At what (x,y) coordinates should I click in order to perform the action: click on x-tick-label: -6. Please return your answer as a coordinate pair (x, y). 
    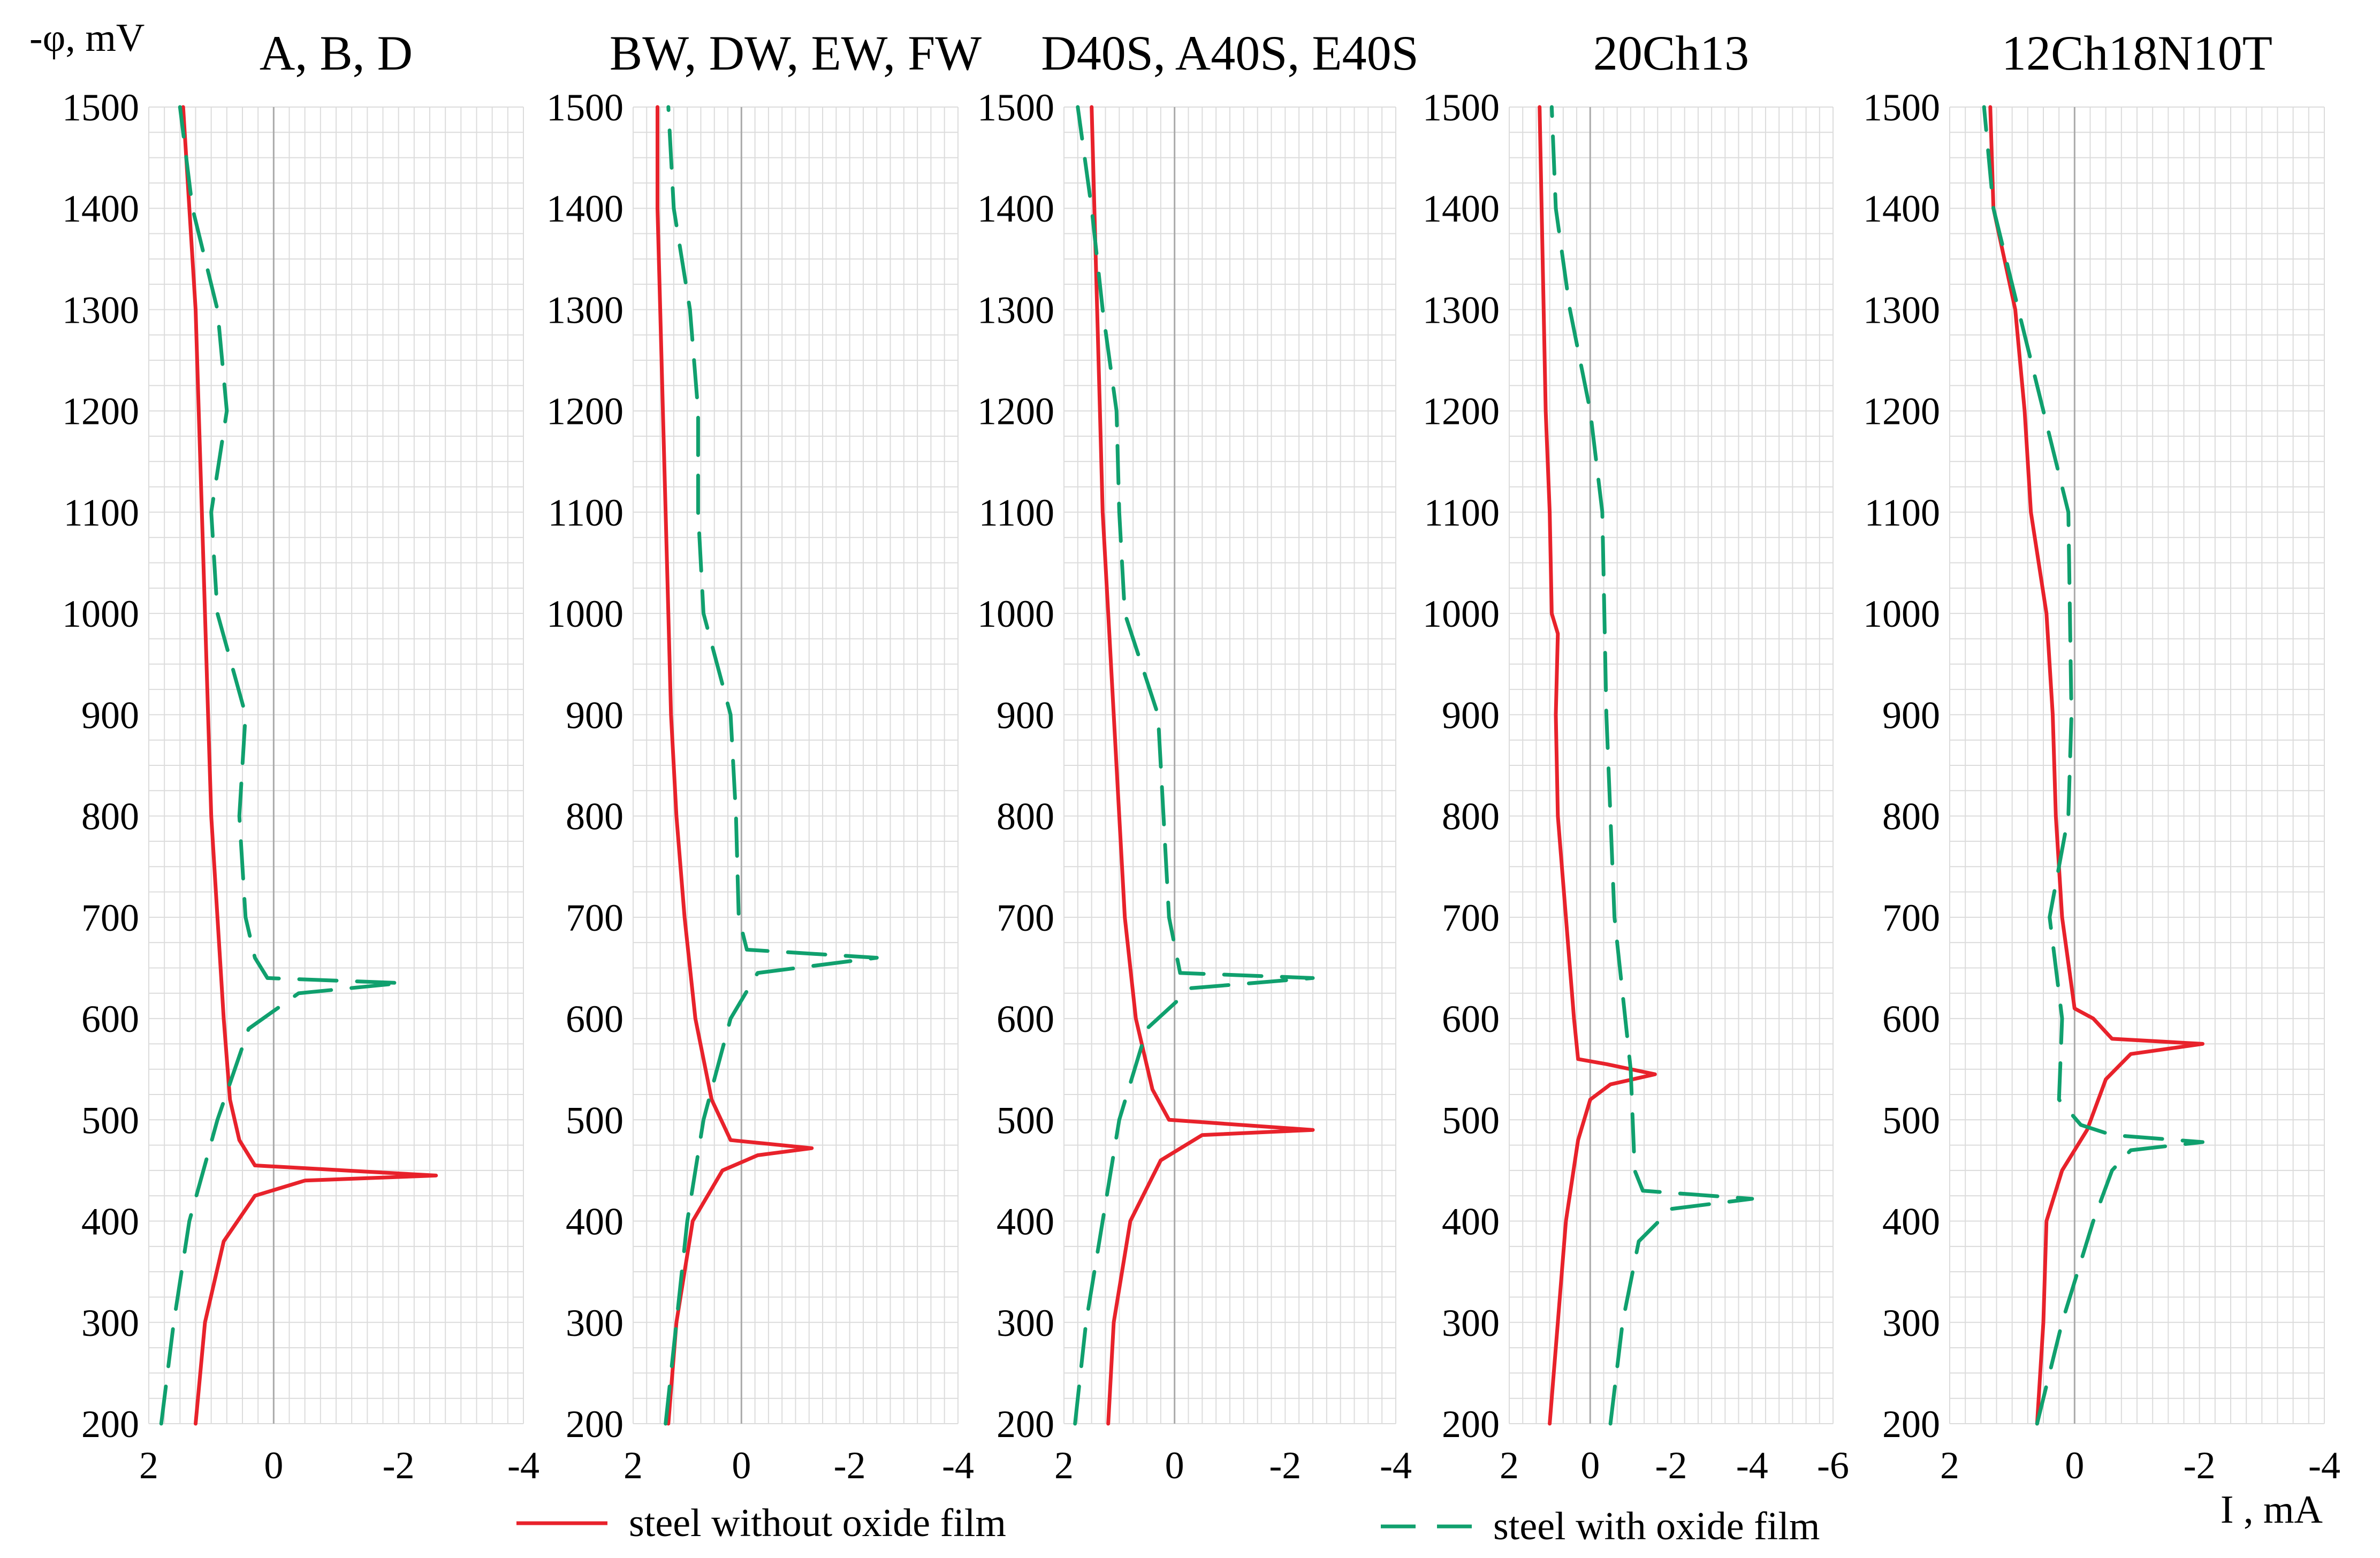
    Looking at the image, I should click on (1833, 1465).